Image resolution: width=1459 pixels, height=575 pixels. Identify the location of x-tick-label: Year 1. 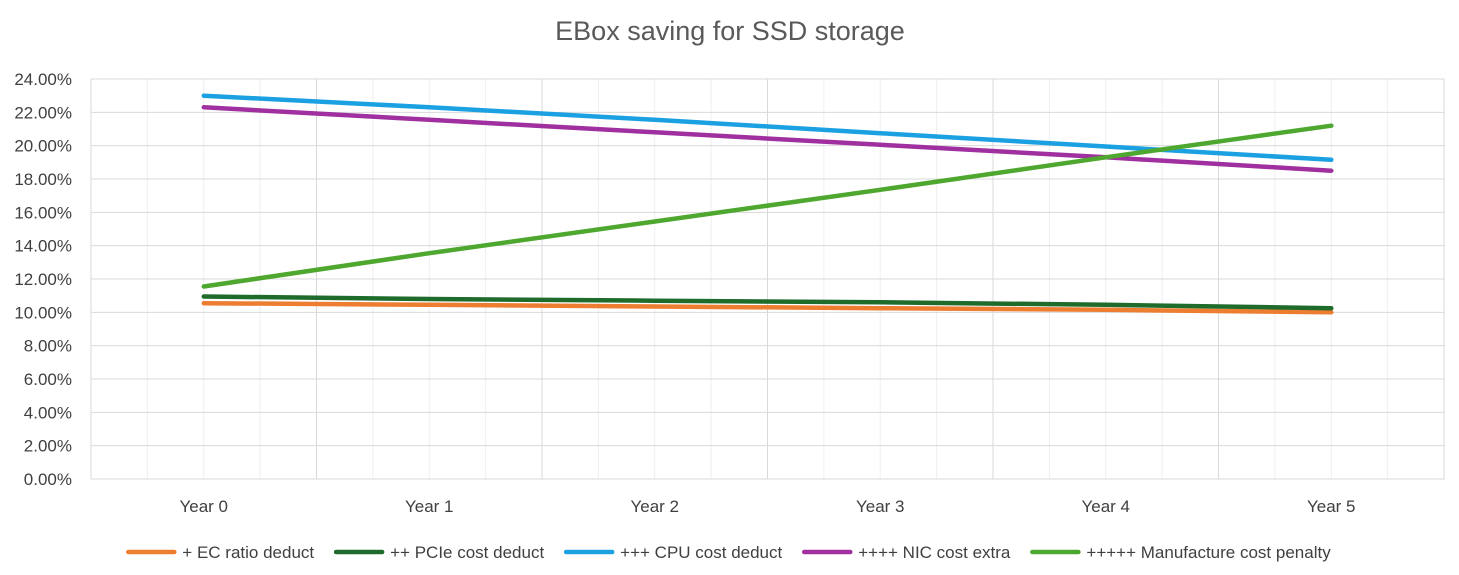
(429, 506).